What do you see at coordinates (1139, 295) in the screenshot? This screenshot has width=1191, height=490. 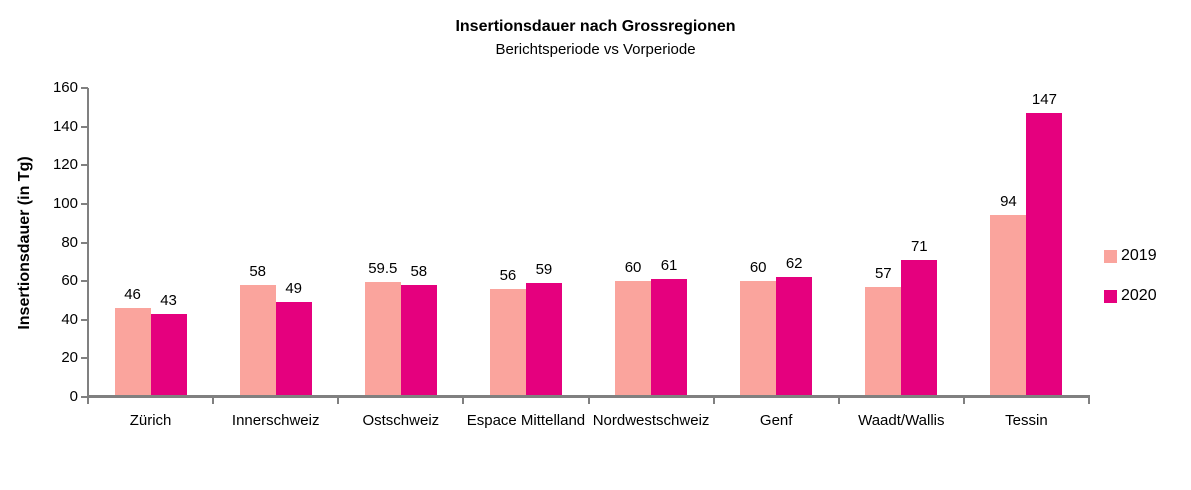 I see `legend-label: 2020` at bounding box center [1139, 295].